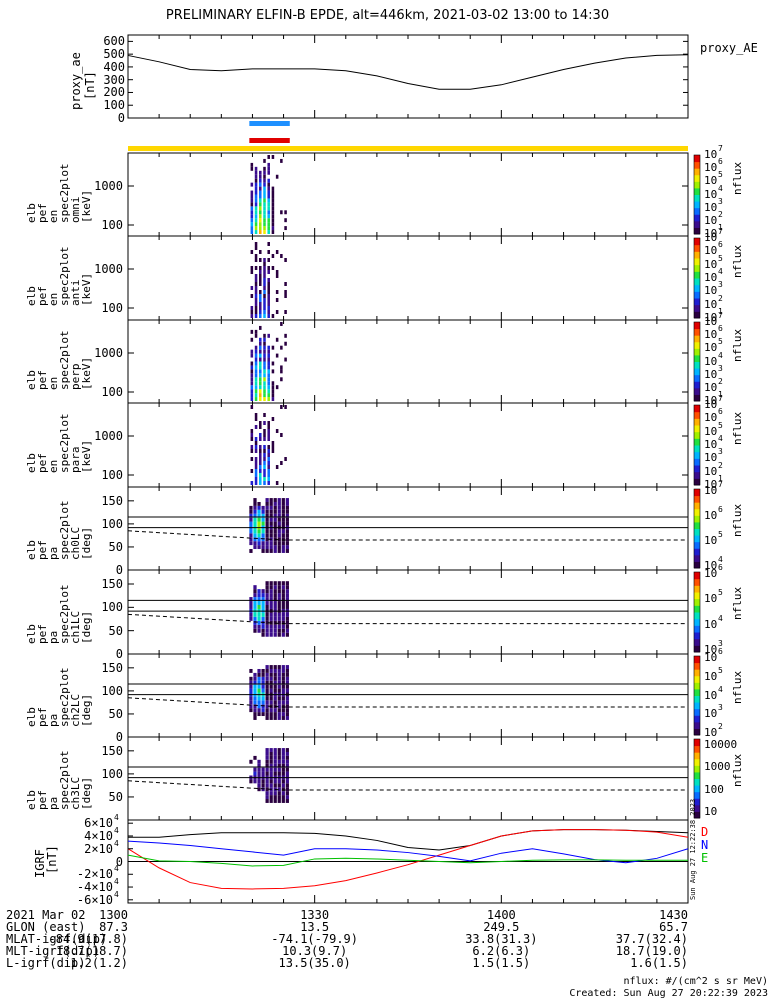 The width and height of the screenshot is (775, 1000). I want to click on spec-cbar-tick-0-6: 10, so click(711, 233).